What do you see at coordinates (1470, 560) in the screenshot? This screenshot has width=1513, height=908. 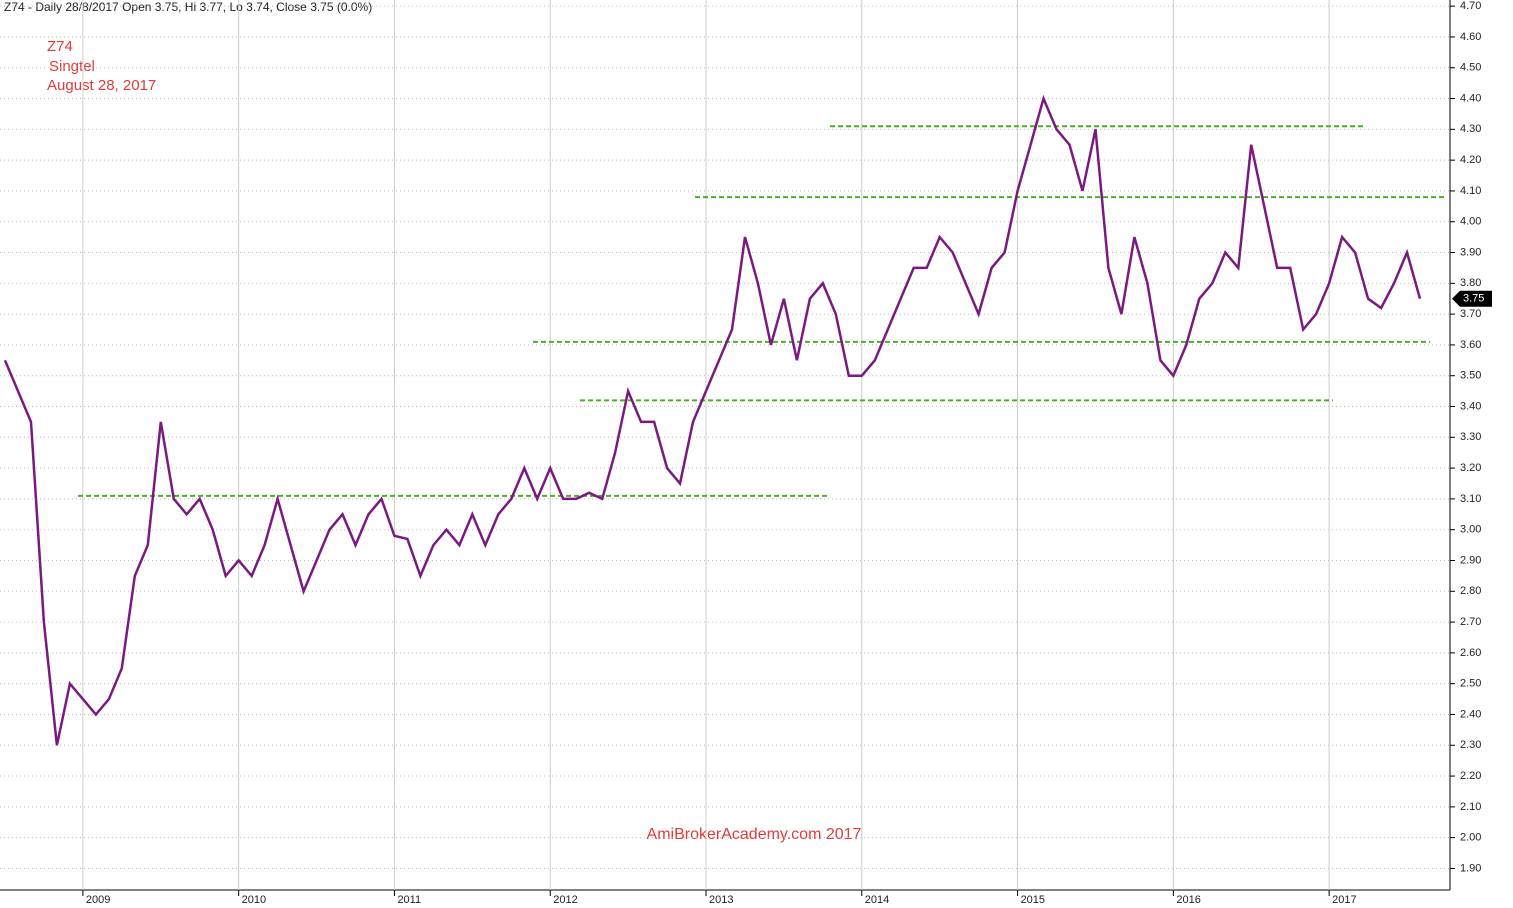 I see `y-tick-label: 2.90` at bounding box center [1470, 560].